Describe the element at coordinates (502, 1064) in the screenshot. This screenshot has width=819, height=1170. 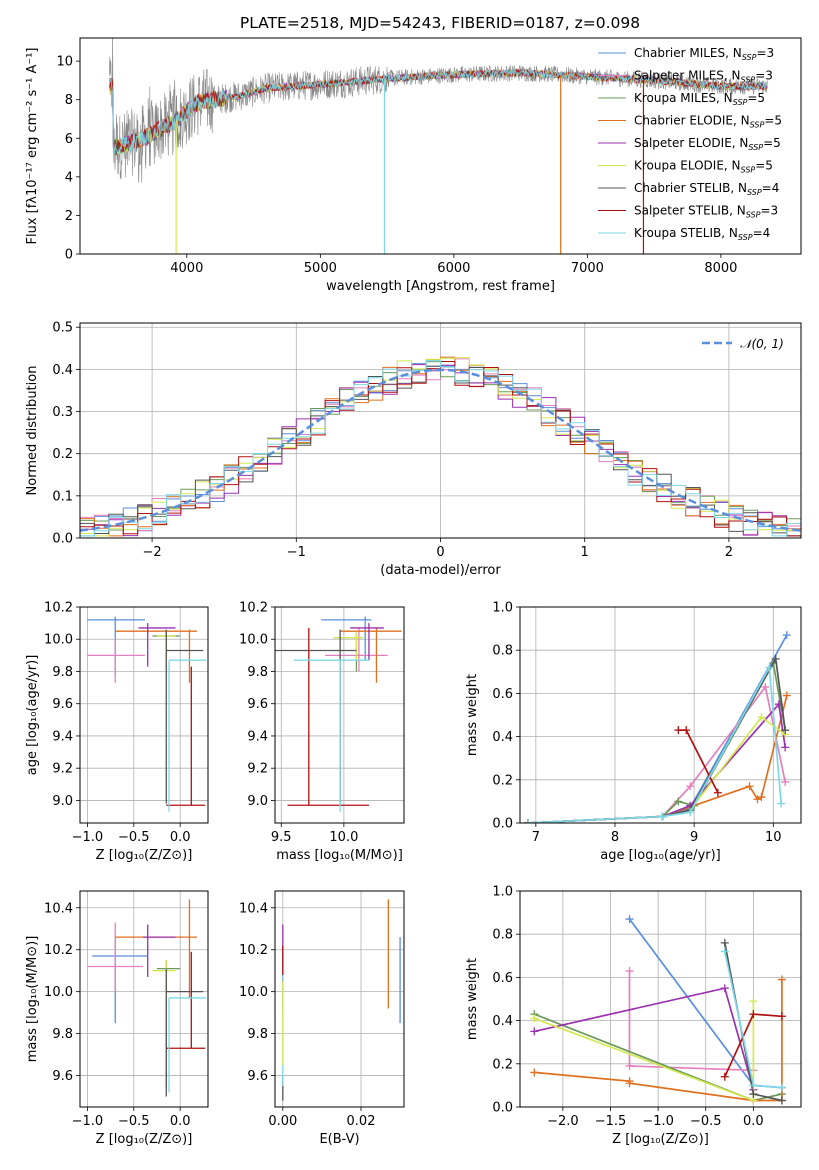
I see `y-tick-label: 0.2` at that location.